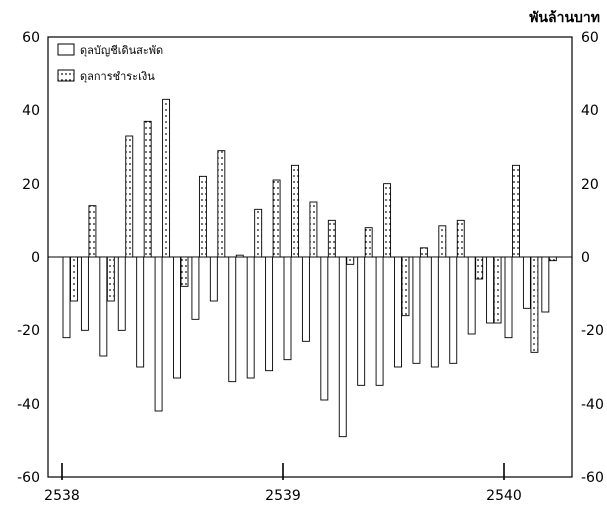 The width and height of the screenshot is (607, 508). I want to click on y-tick-left-60: 60, so click(31, 38).